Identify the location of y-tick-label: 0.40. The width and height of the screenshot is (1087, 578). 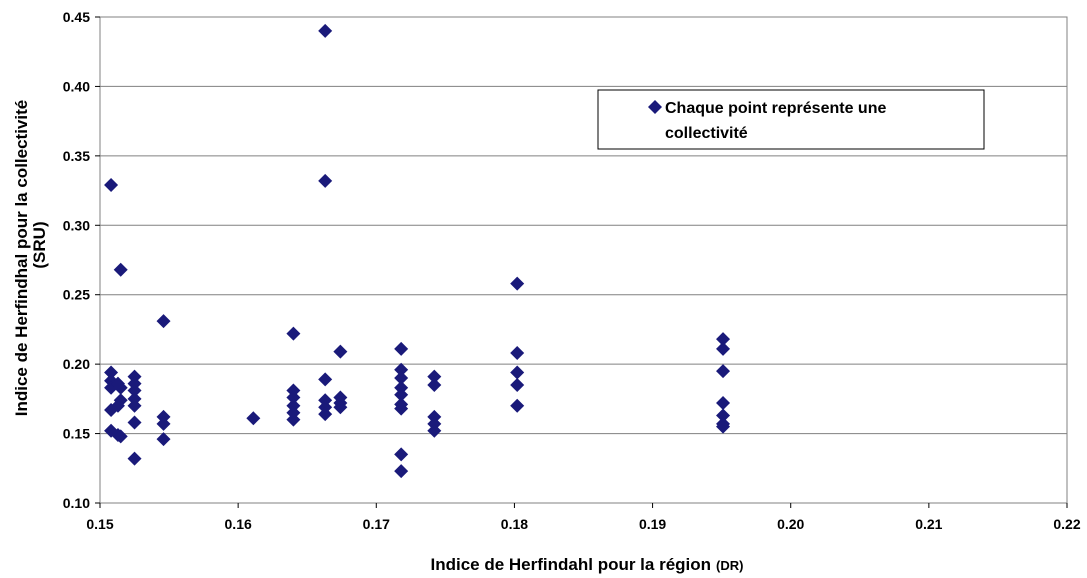
(76, 86).